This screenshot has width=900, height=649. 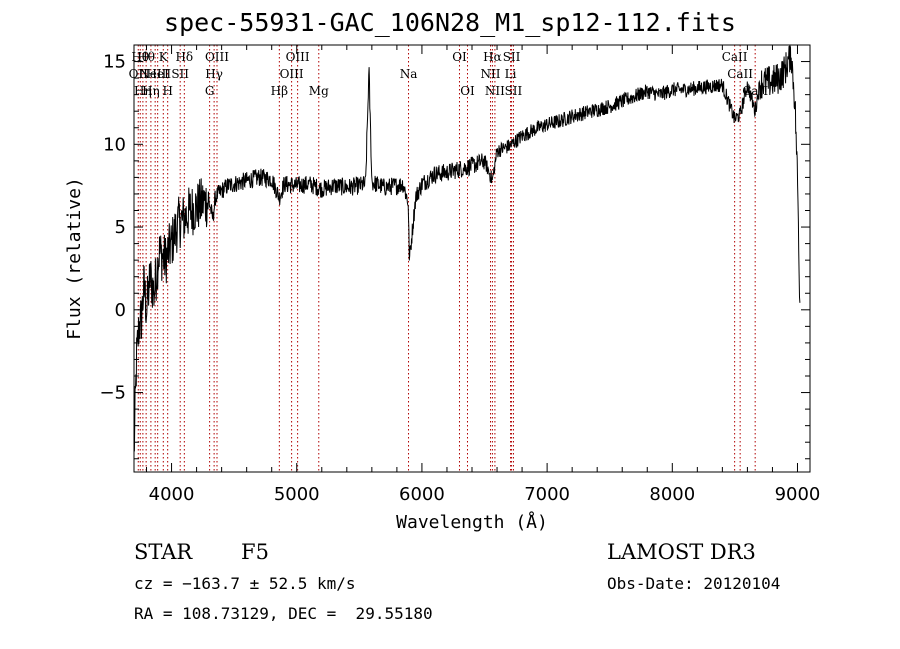 I want to click on x-tick-label-2: 6000, so click(x=422, y=494).